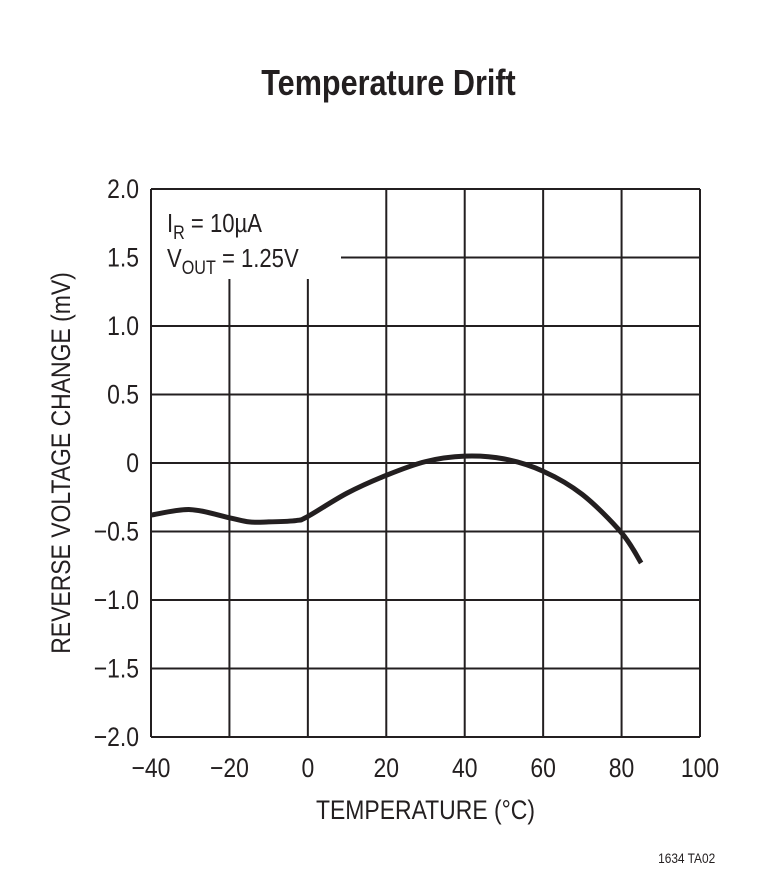 This screenshot has height=885, width=777. Describe the element at coordinates (700, 768) in the screenshot. I see `x-tick-label: 100` at that location.